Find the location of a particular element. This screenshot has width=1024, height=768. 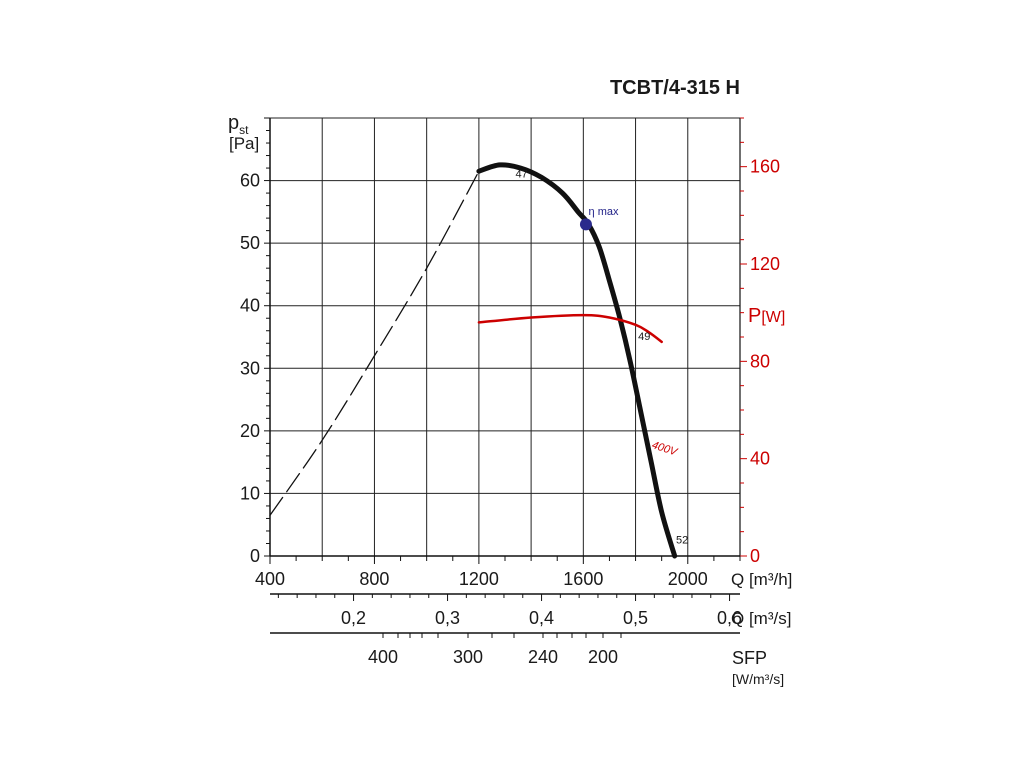

efficiency-value-label: 52 is located at coordinates (682, 540).